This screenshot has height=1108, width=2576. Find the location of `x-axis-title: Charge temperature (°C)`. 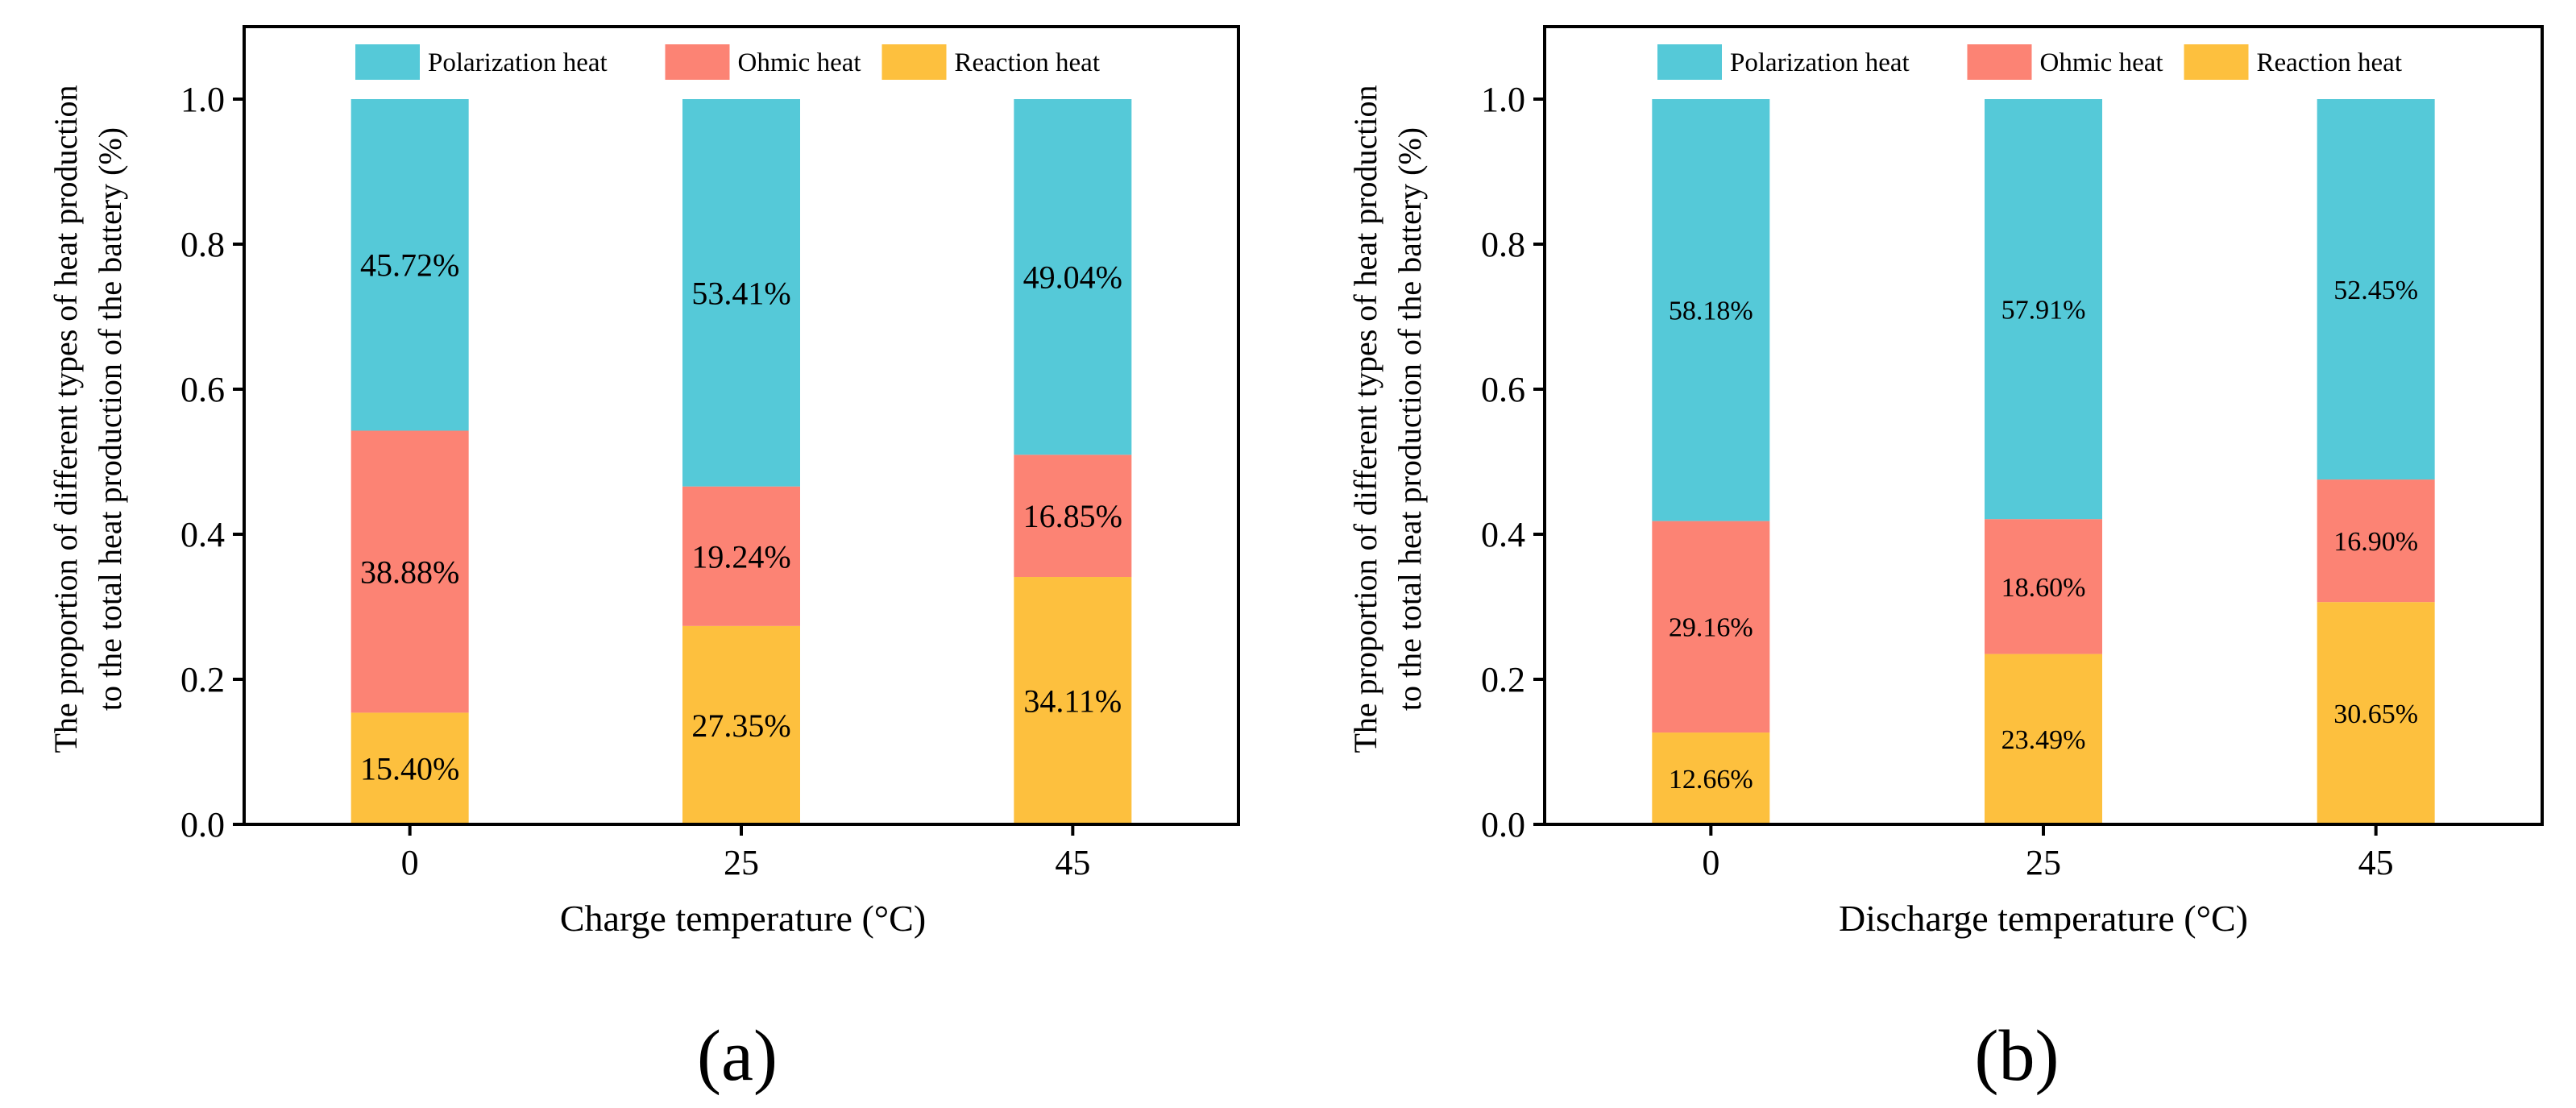

x-axis-title: Charge temperature (°C) is located at coordinates (743, 918).